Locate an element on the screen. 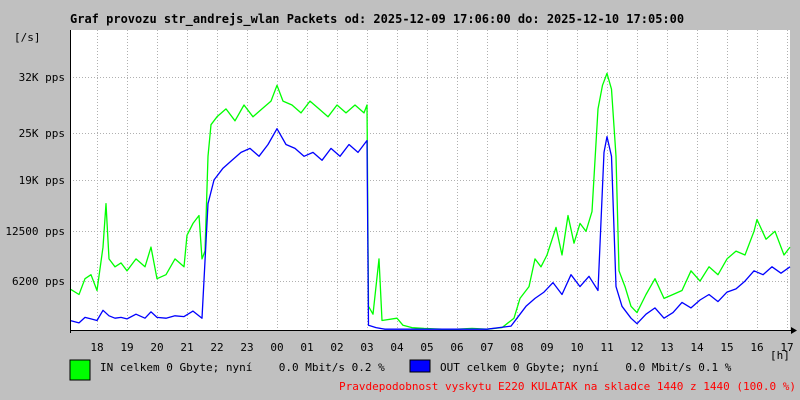  x-tick-label-6: 00 is located at coordinates (276, 347).